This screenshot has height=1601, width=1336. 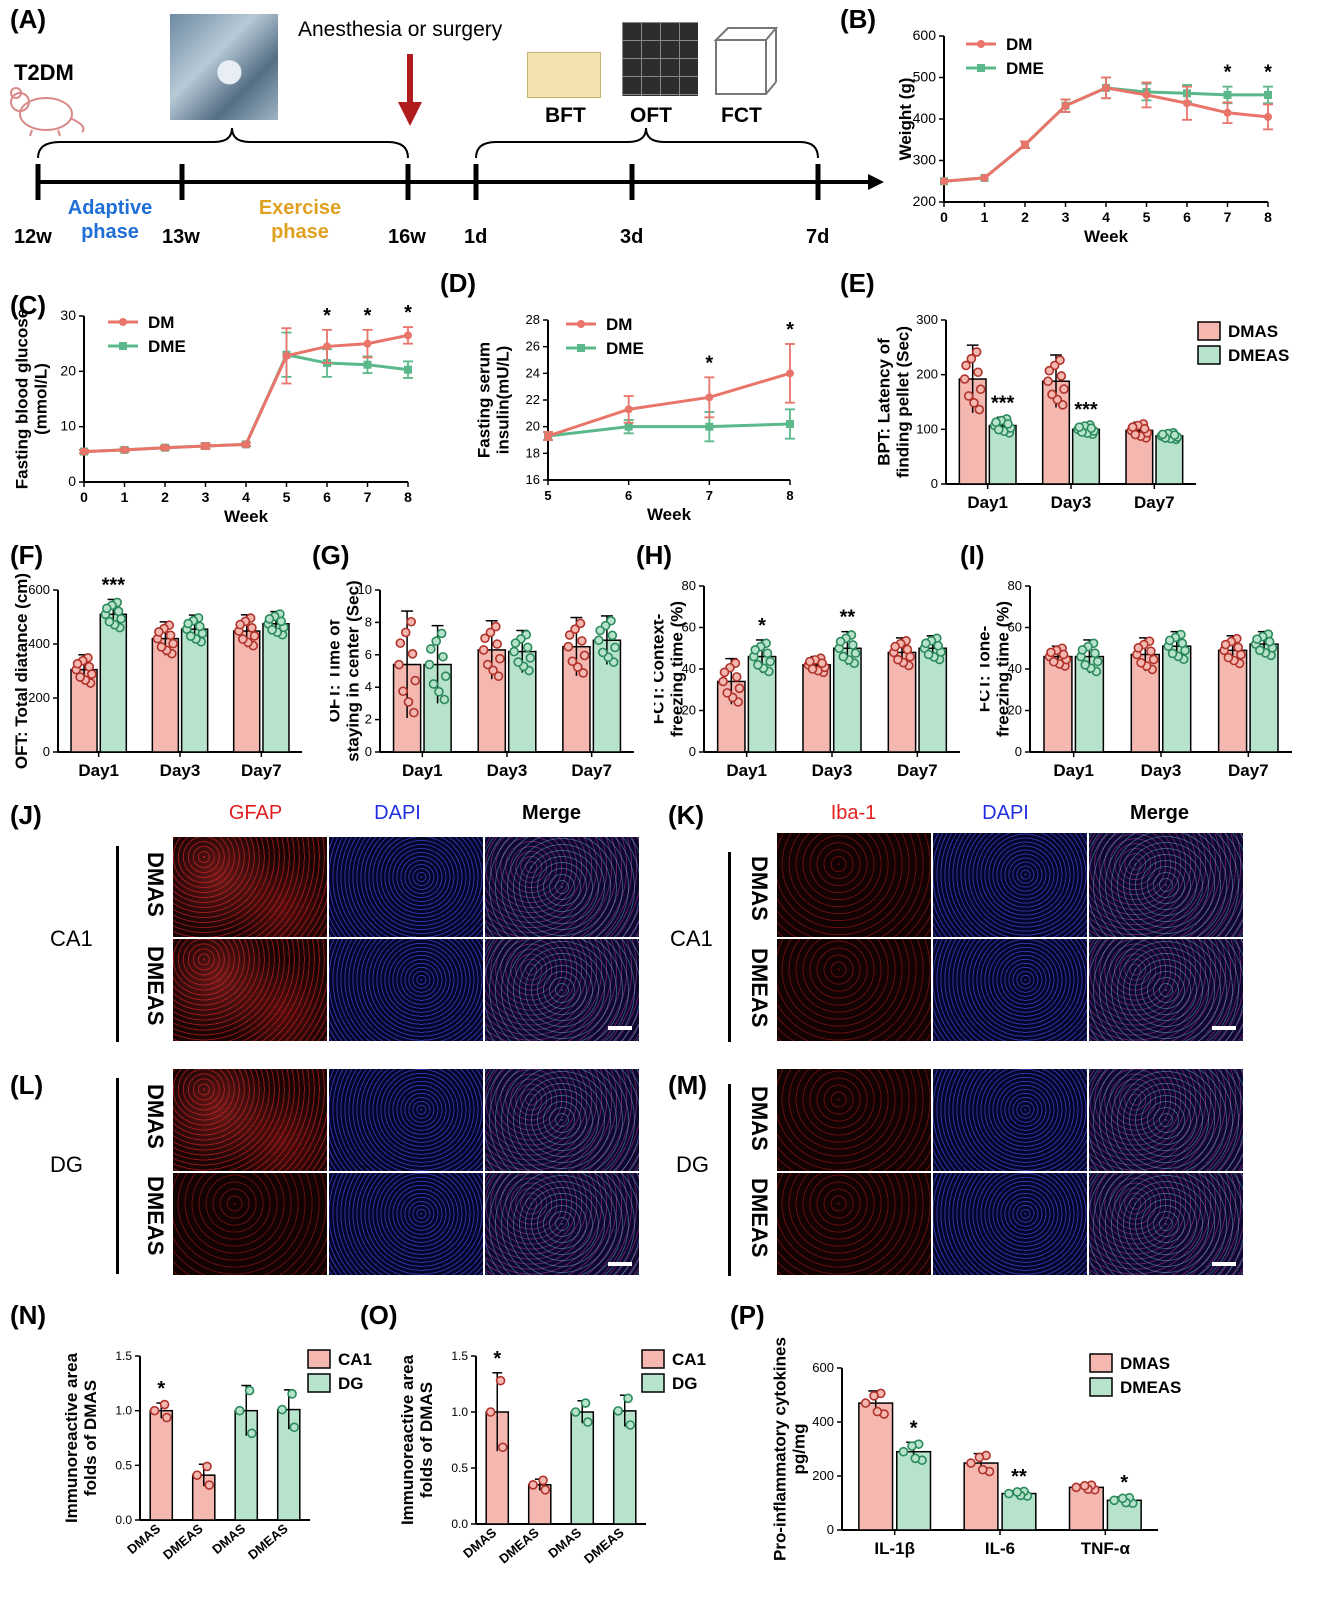 What do you see at coordinates (692, 1164) in the screenshot?
I see `region-label-dg-m: DG` at bounding box center [692, 1164].